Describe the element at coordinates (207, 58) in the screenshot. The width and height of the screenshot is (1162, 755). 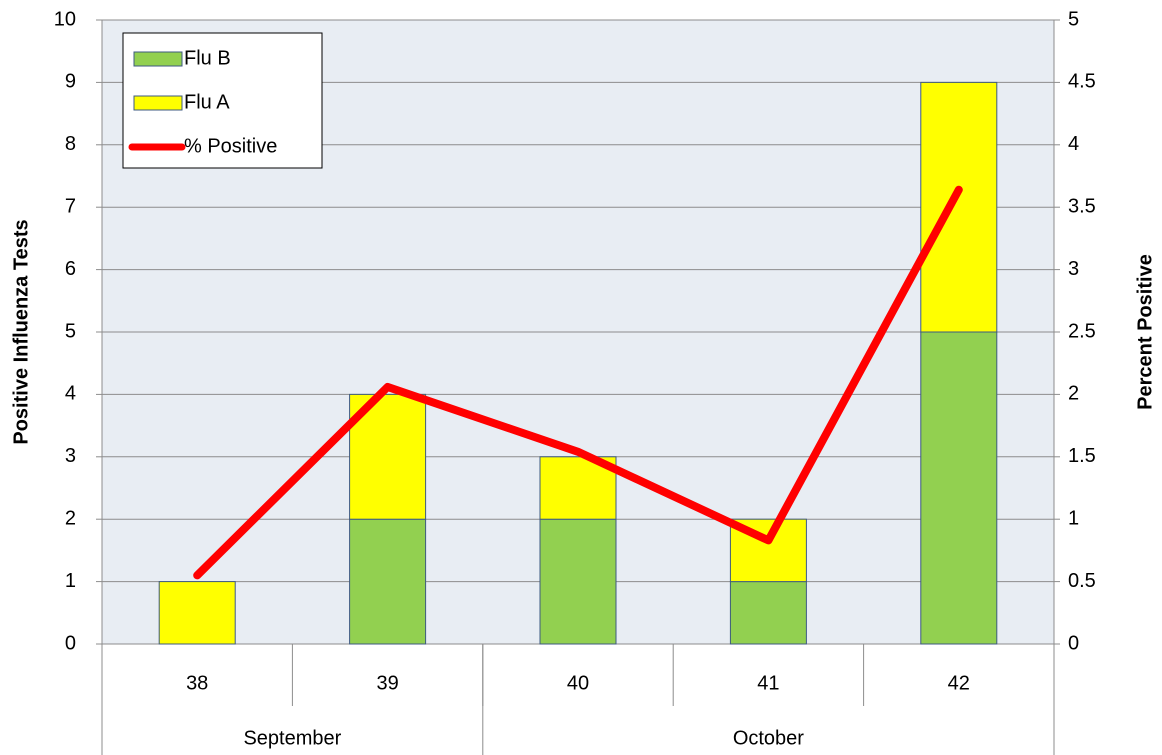
I see `legend-label: Flu B` at that location.